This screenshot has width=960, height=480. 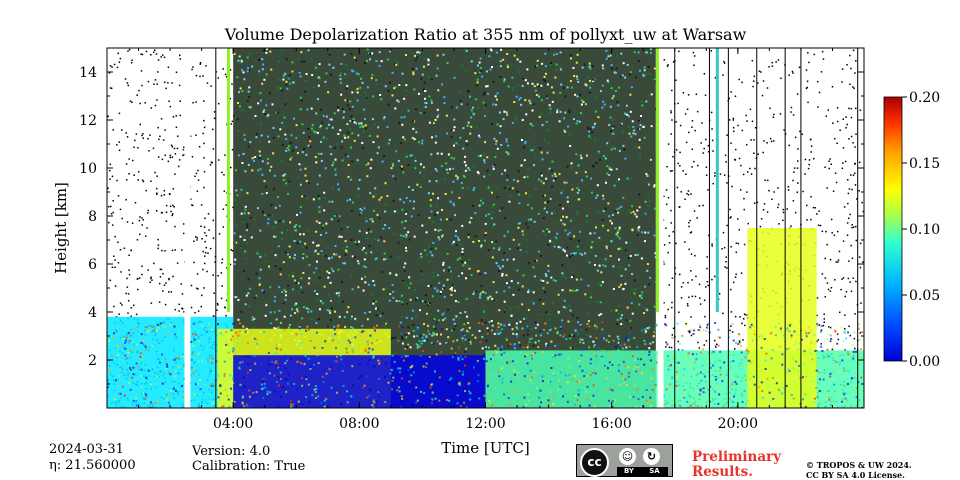 What do you see at coordinates (924, 362) in the screenshot?
I see `colorbar-tick-label: 0.00` at bounding box center [924, 362].